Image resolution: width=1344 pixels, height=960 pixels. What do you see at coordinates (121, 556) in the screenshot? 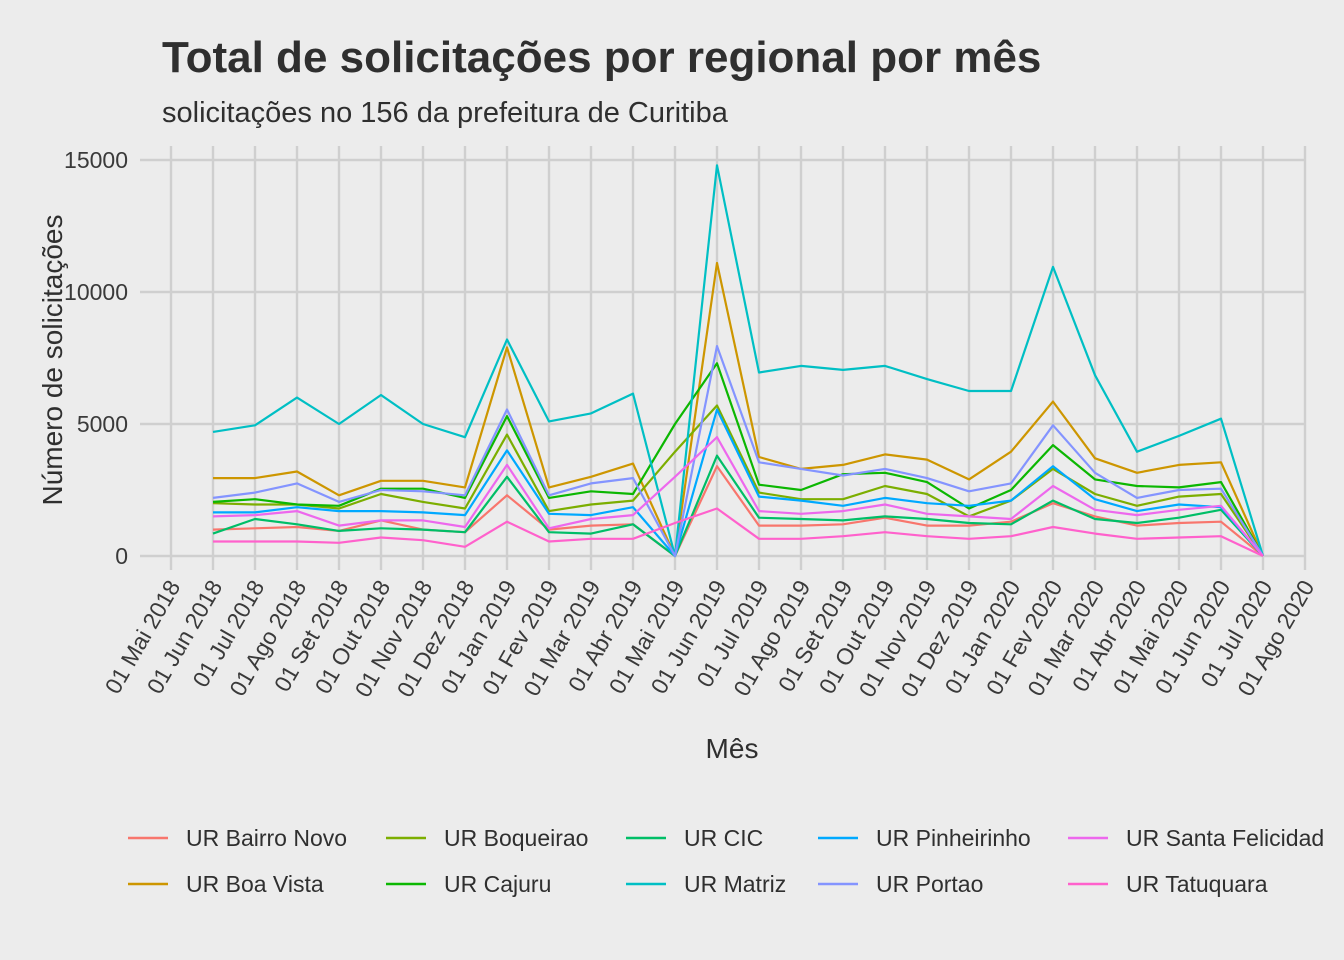
I see `y-tick-label: 0` at bounding box center [121, 556].